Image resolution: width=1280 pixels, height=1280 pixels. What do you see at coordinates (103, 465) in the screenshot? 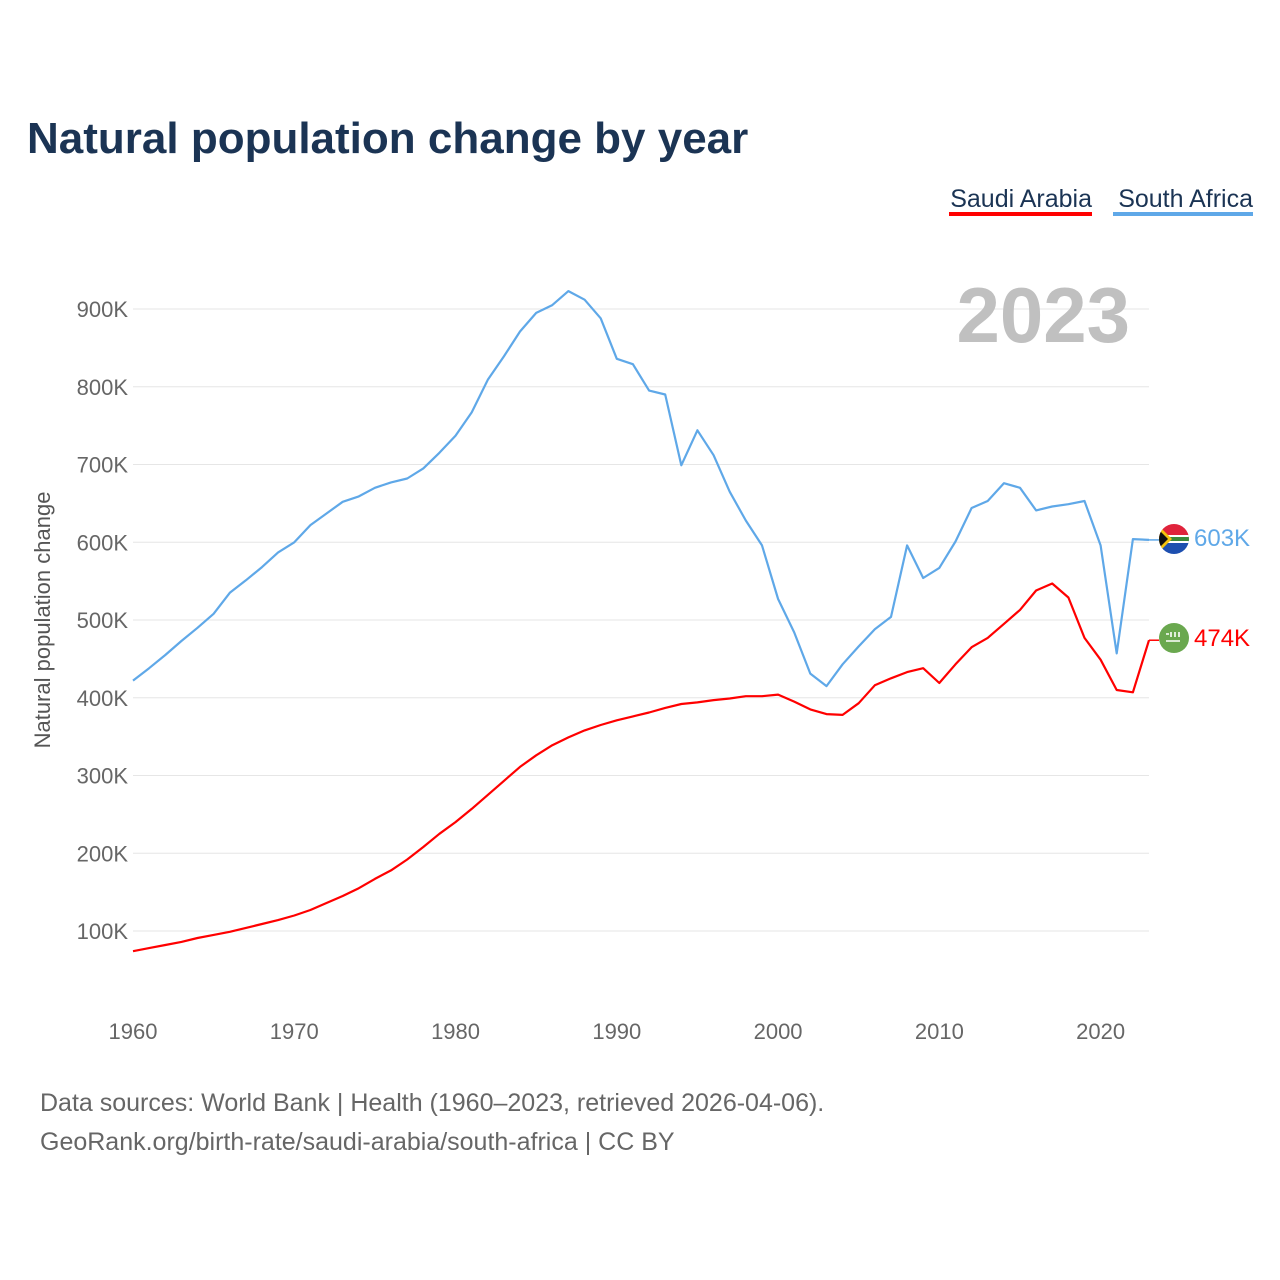
I see `y-tick-label: 700K` at bounding box center [103, 465].